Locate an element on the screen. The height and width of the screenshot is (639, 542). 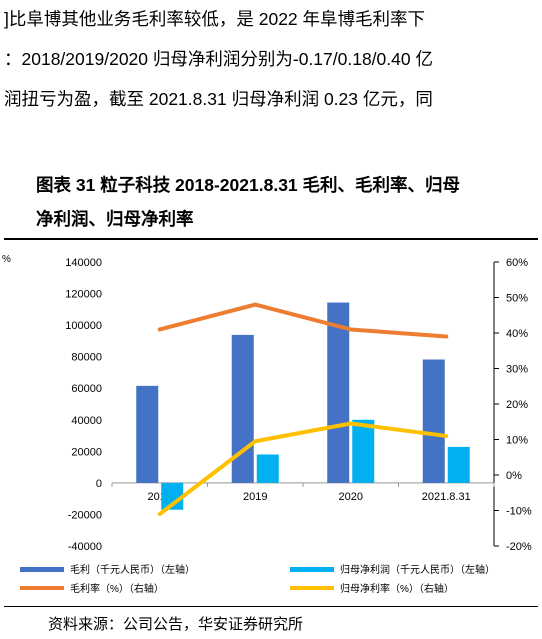
legend-net-profit-swatch is located at coordinates (312, 569).